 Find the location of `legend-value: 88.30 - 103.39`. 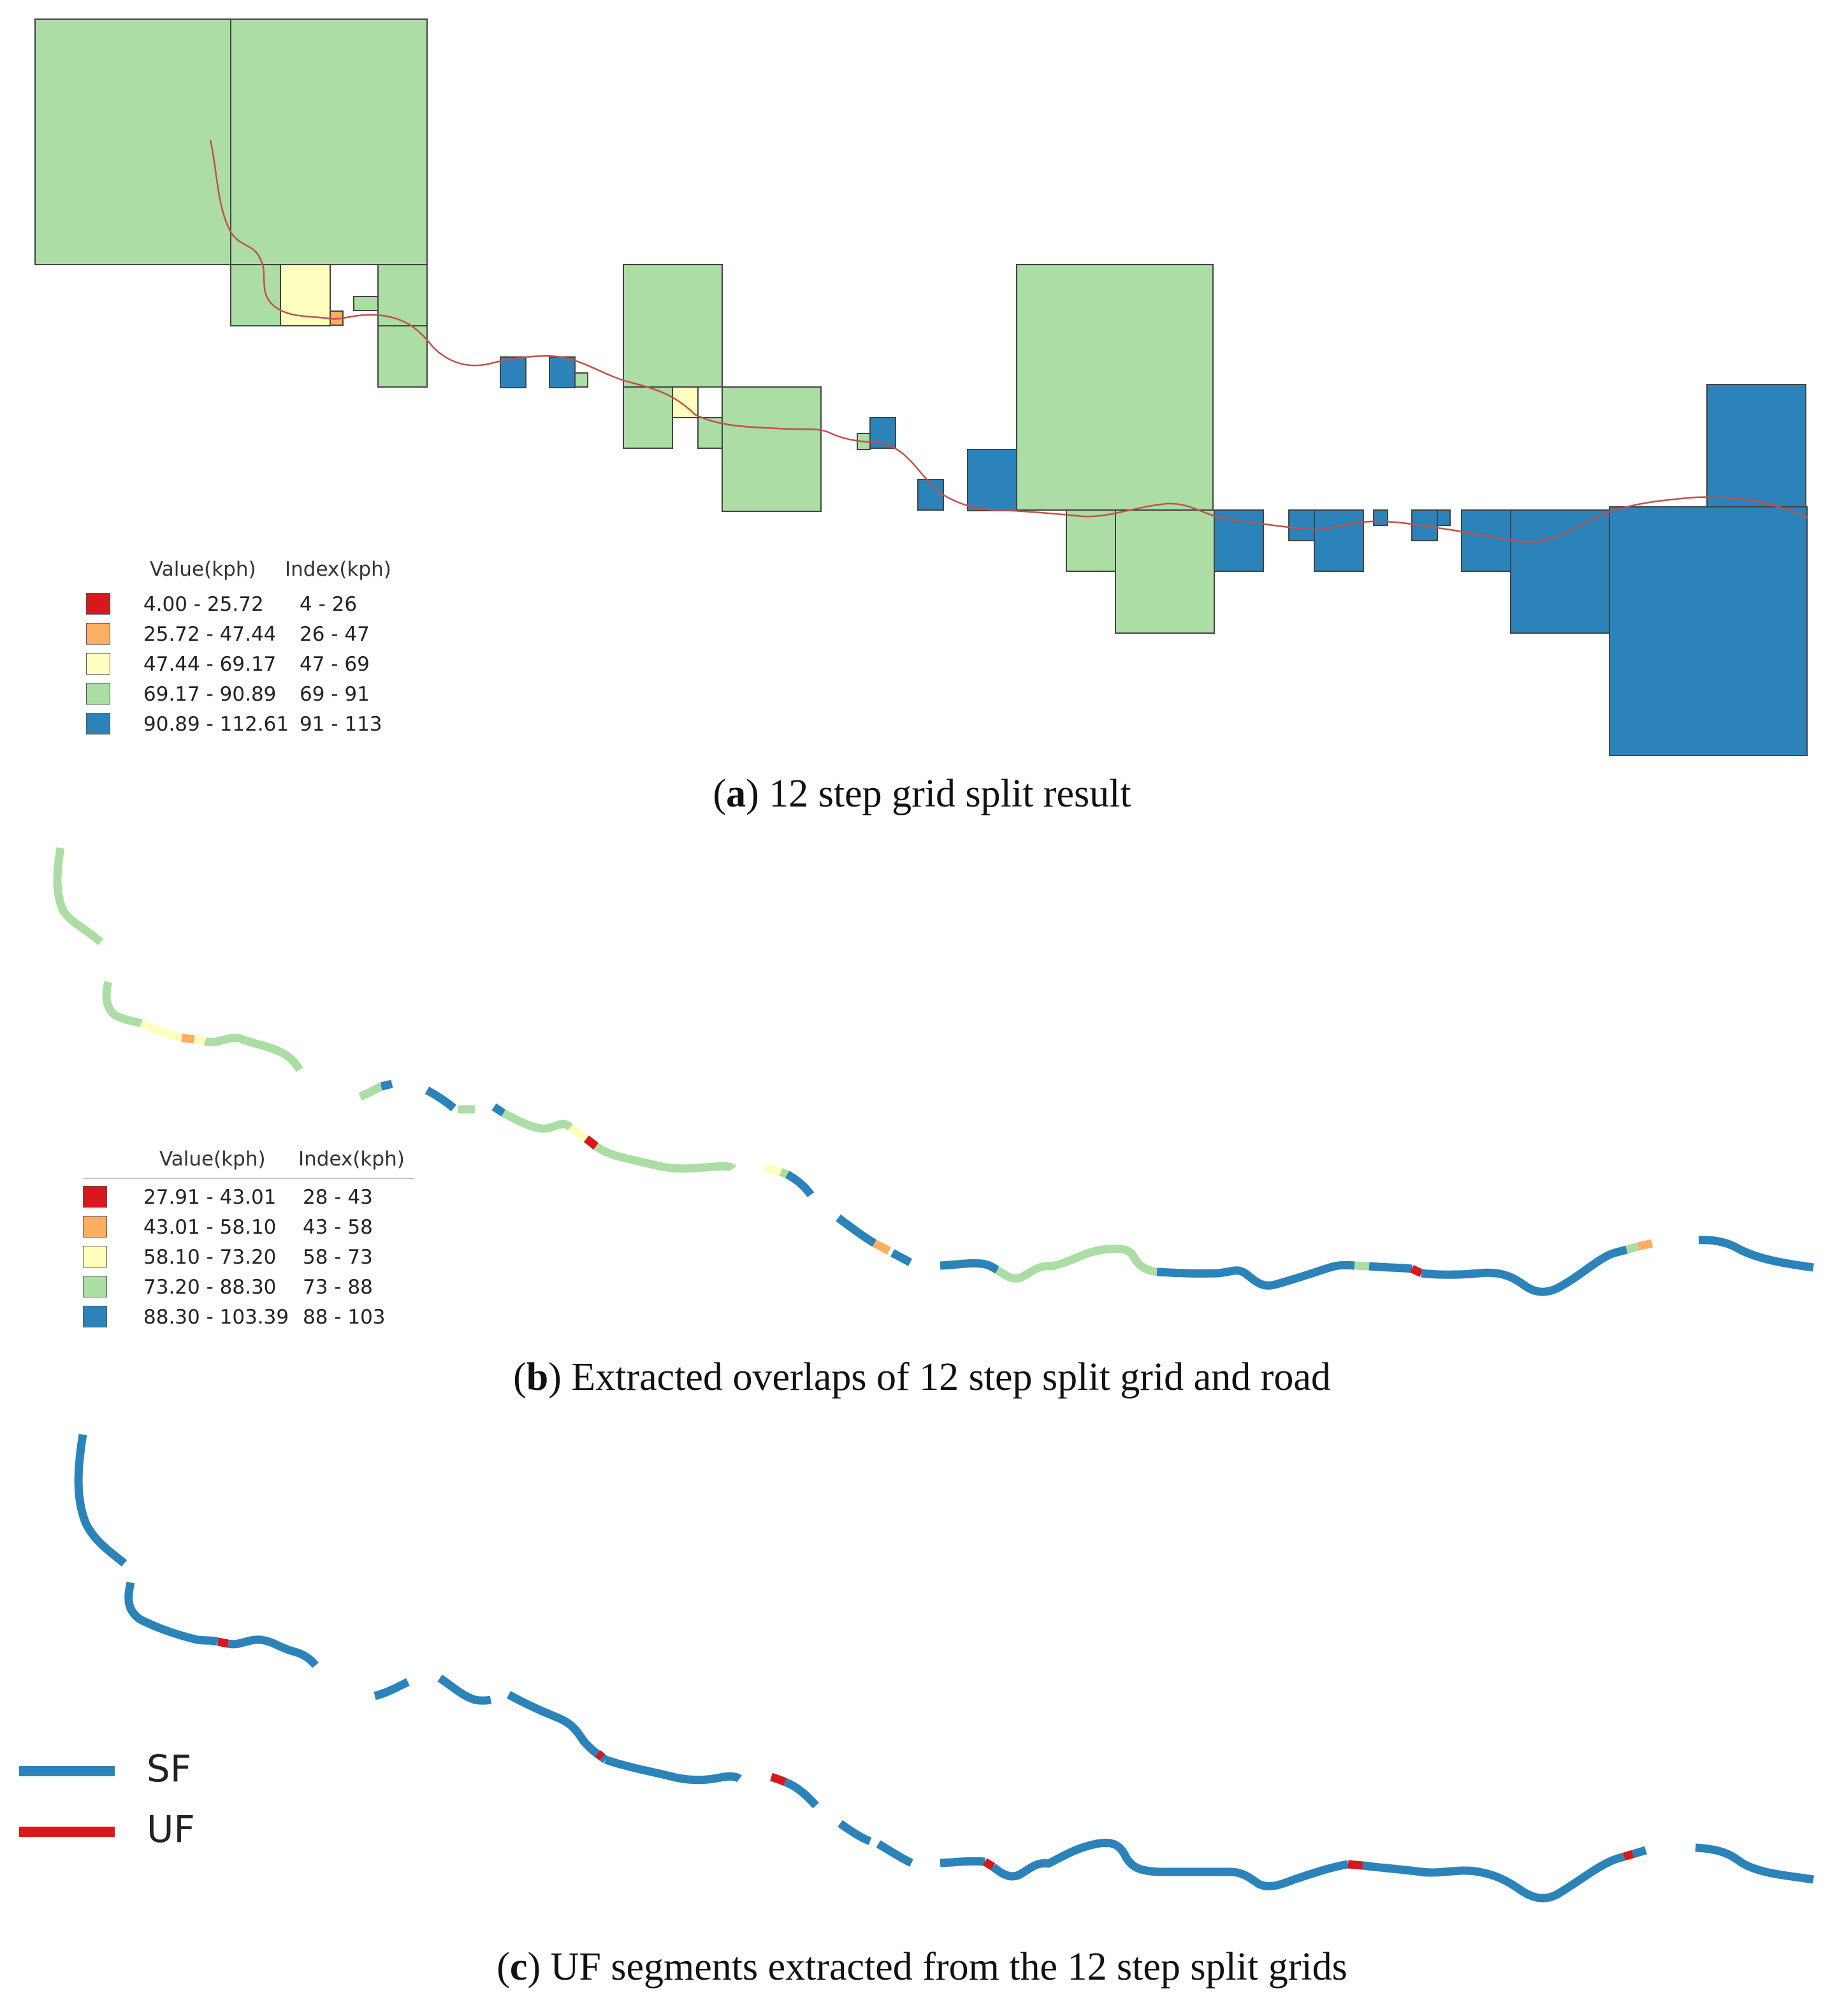

legend-value: 88.30 - 103.39 is located at coordinates (216, 1317).